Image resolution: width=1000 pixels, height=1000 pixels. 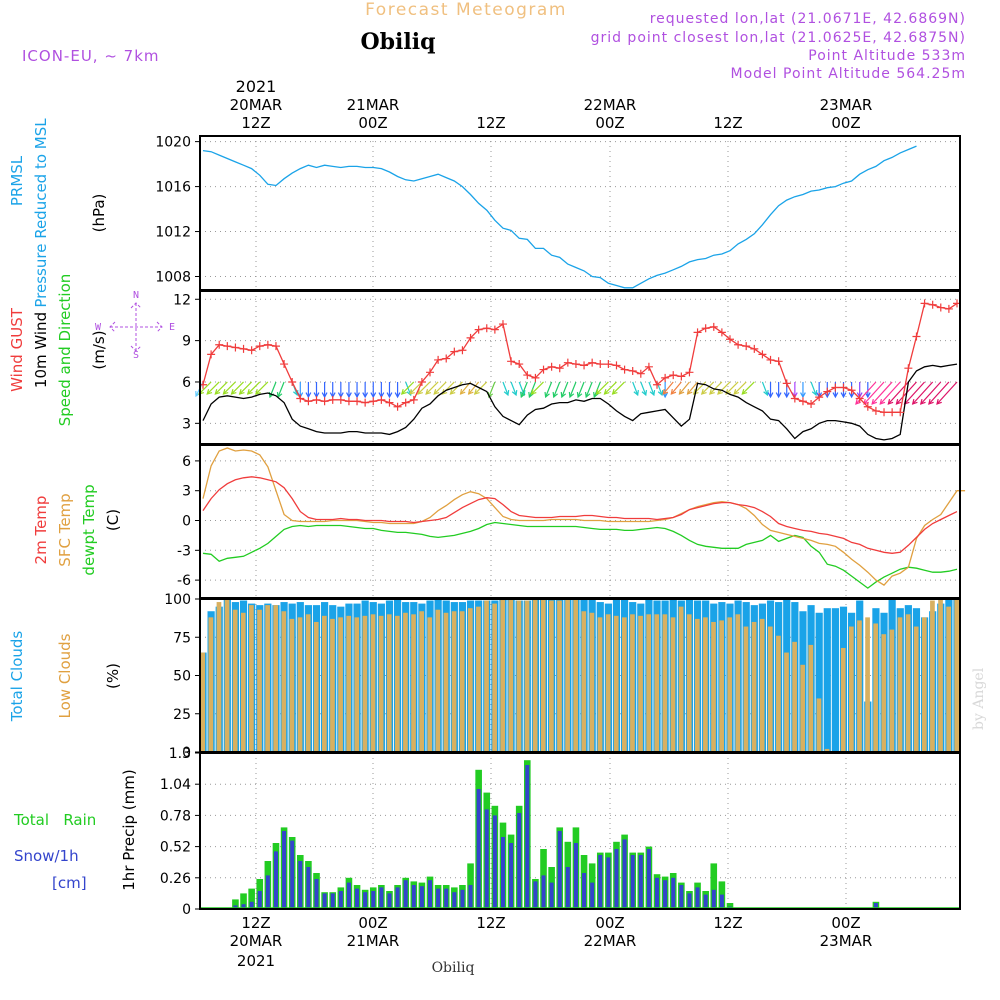 What do you see at coordinates (172, 327) in the screenshot?
I see `compass-east: E` at bounding box center [172, 327].